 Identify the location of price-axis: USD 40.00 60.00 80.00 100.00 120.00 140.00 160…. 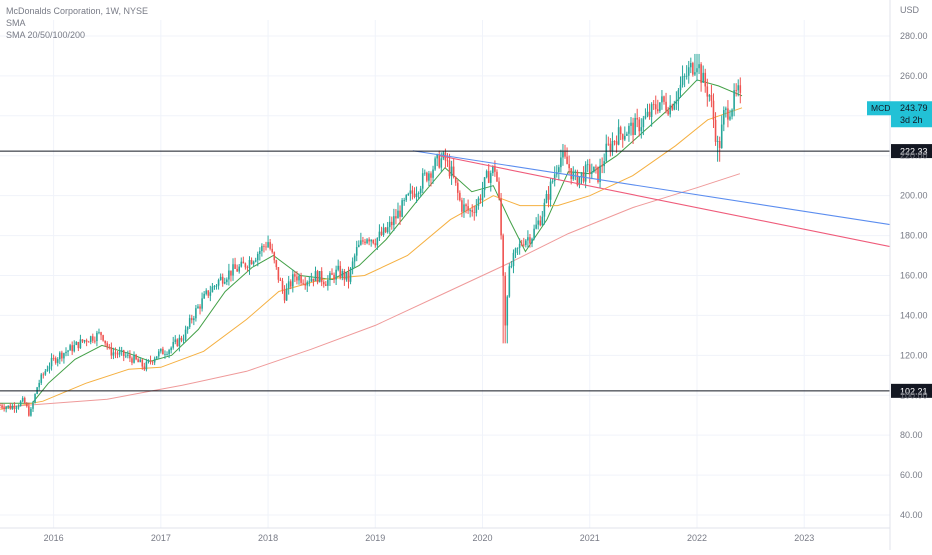
(908, 275).